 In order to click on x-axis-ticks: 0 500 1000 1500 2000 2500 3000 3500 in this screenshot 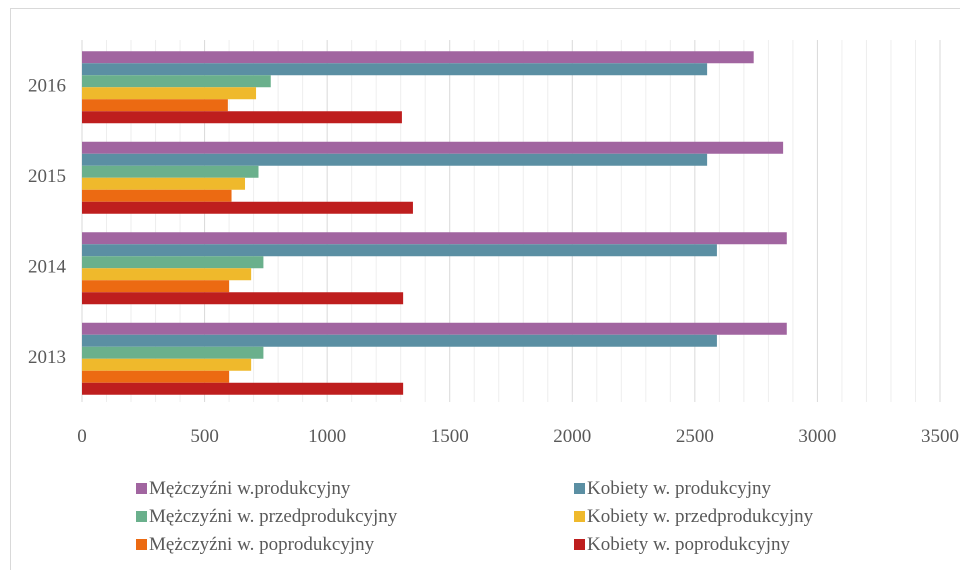, I will do `click(518, 436)`.